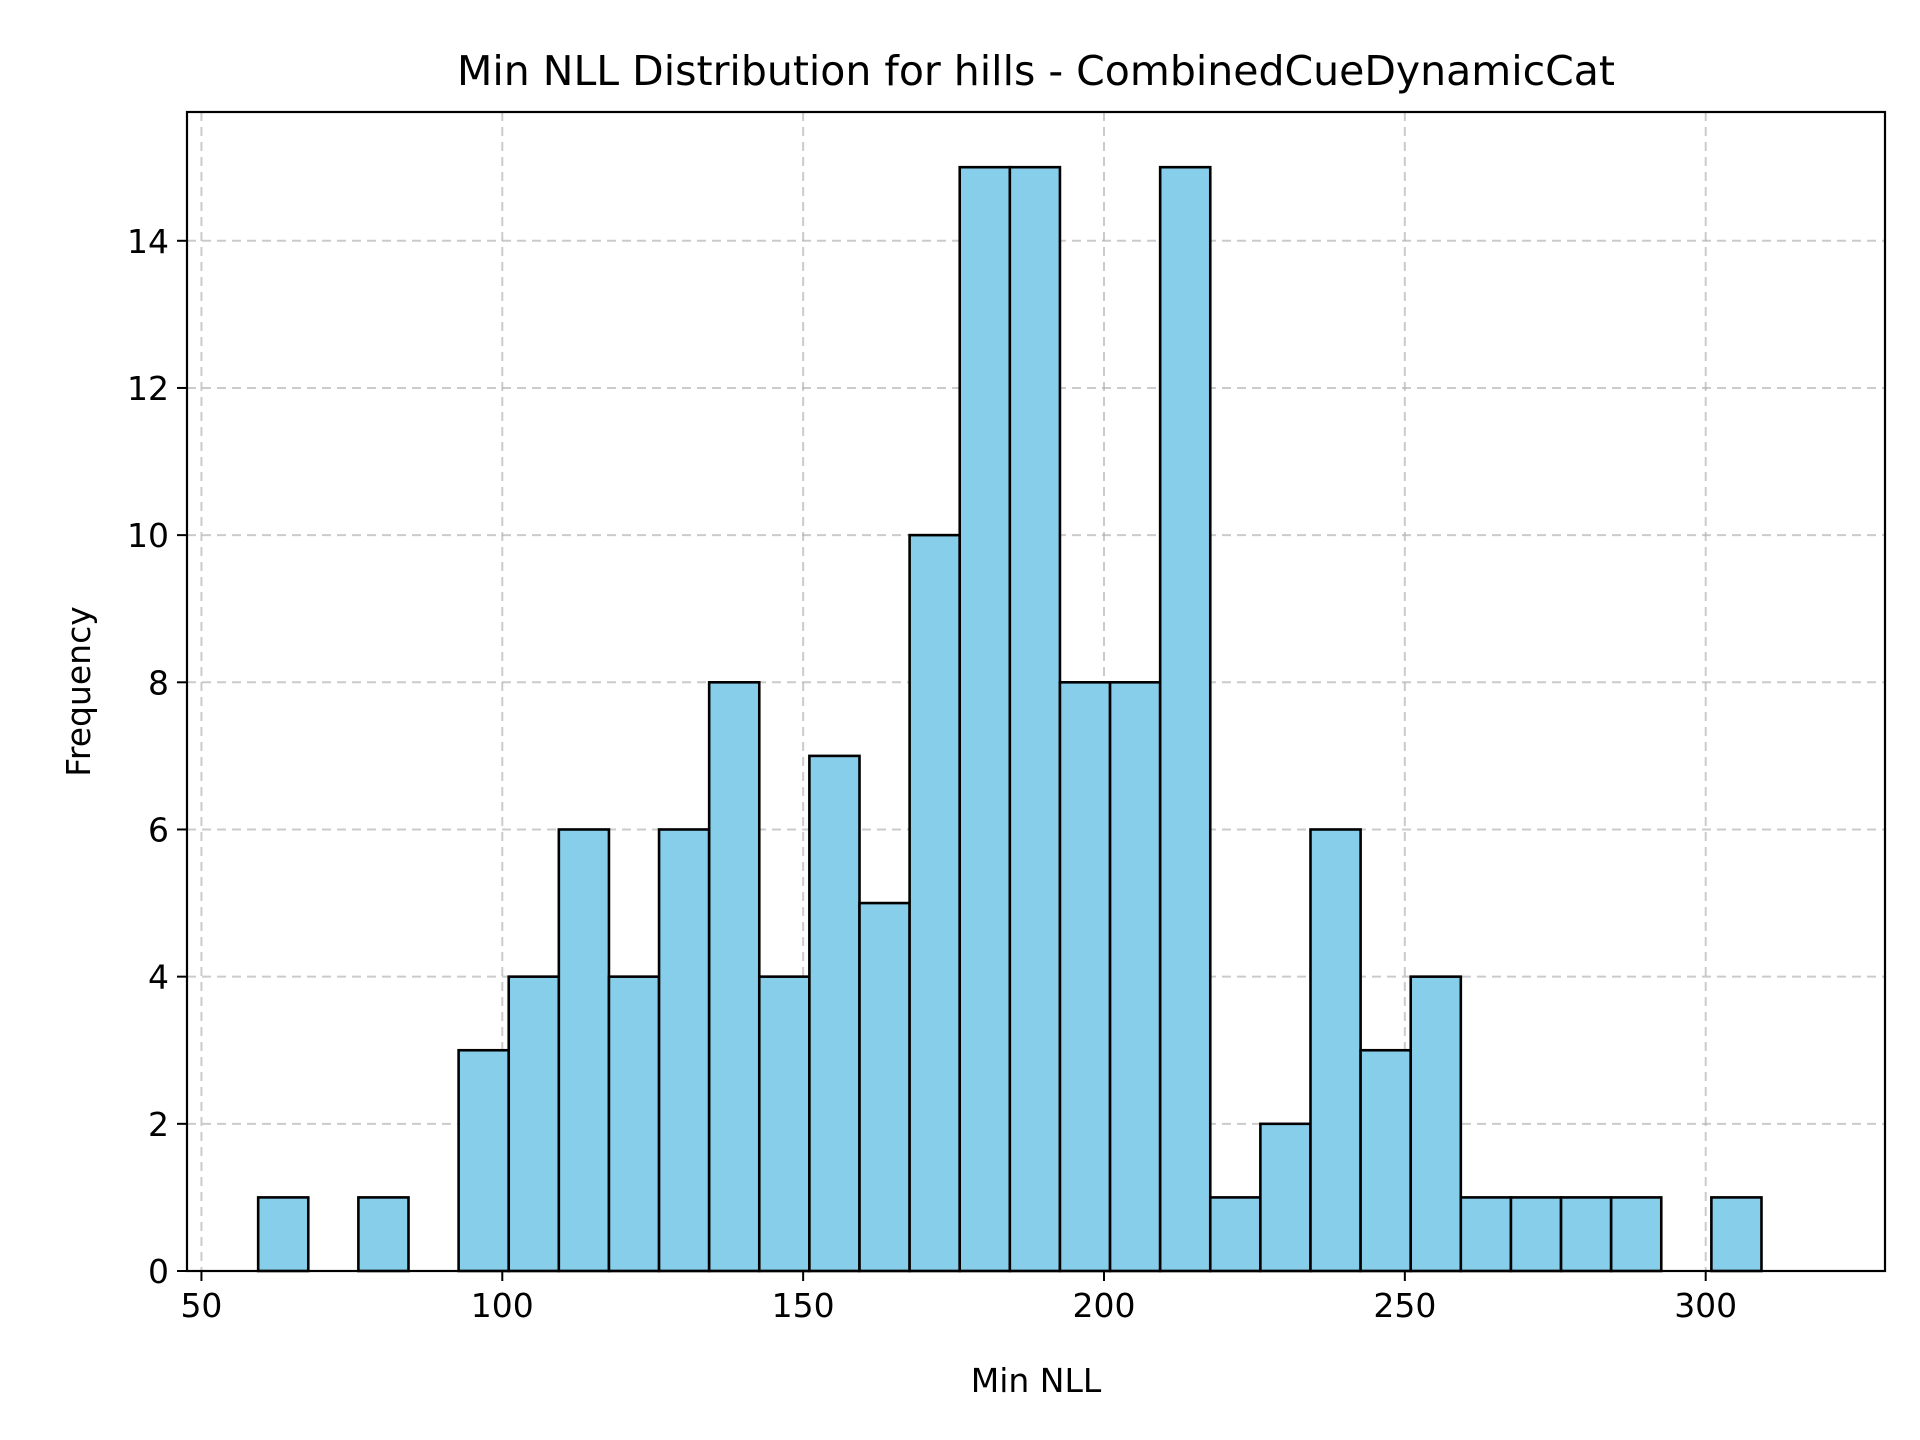  I want to click on y-tick-label: 6, so click(158, 829).